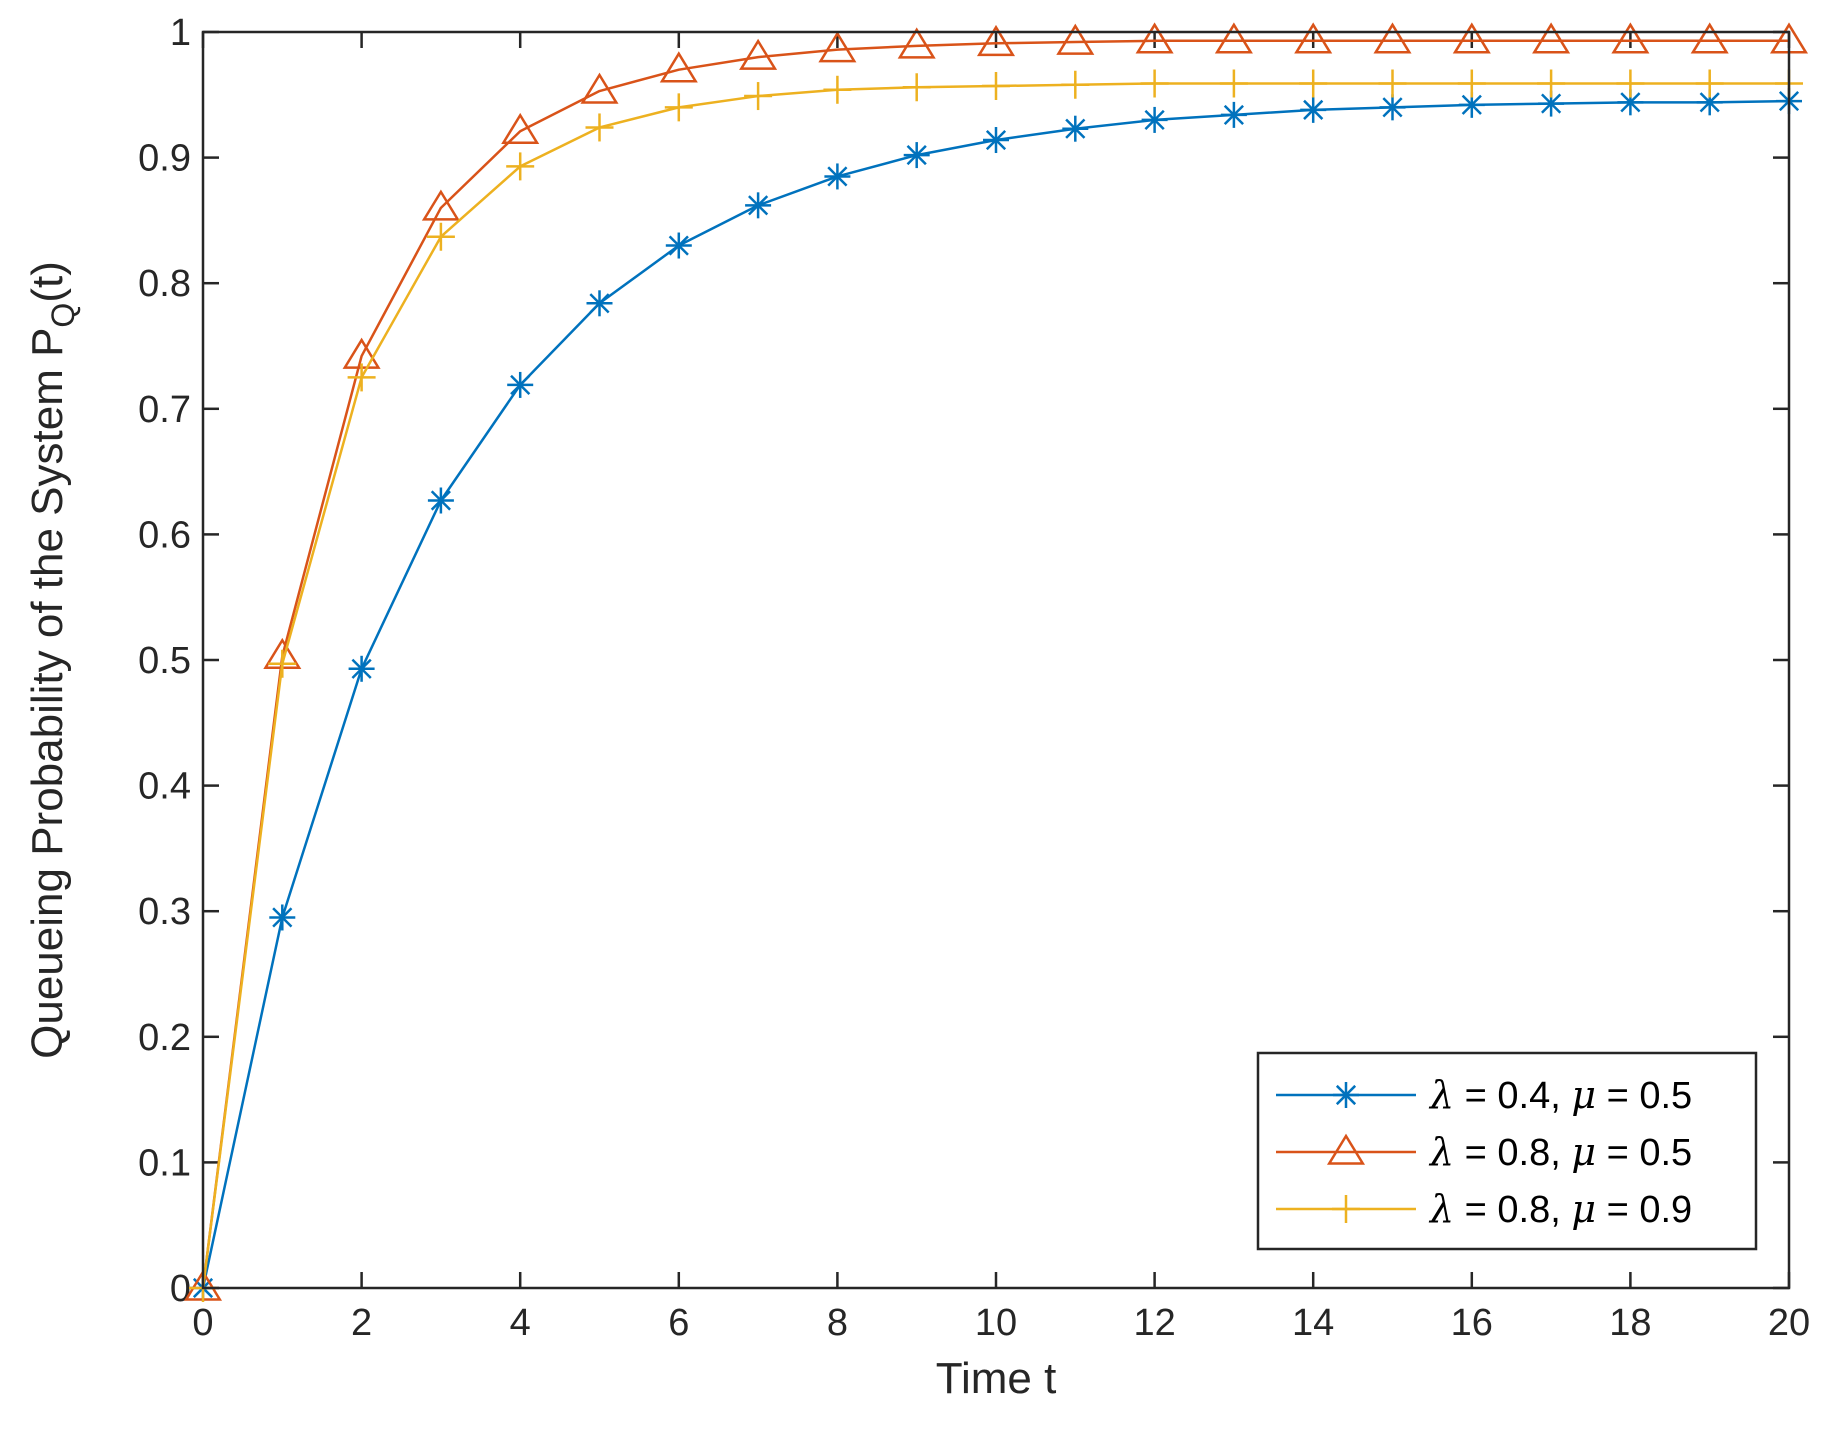 Image resolution: width=1828 pixels, height=1440 pixels. What do you see at coordinates (1472, 1323) in the screenshot?
I see `x-tick-label: 16` at bounding box center [1472, 1323].